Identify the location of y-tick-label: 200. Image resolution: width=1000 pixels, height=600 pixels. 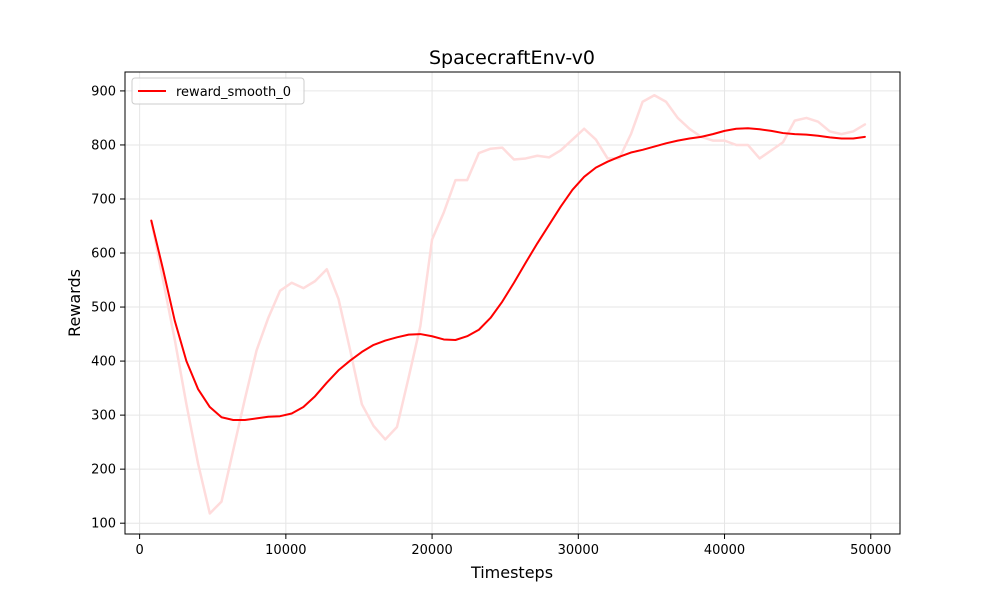
(103, 470).